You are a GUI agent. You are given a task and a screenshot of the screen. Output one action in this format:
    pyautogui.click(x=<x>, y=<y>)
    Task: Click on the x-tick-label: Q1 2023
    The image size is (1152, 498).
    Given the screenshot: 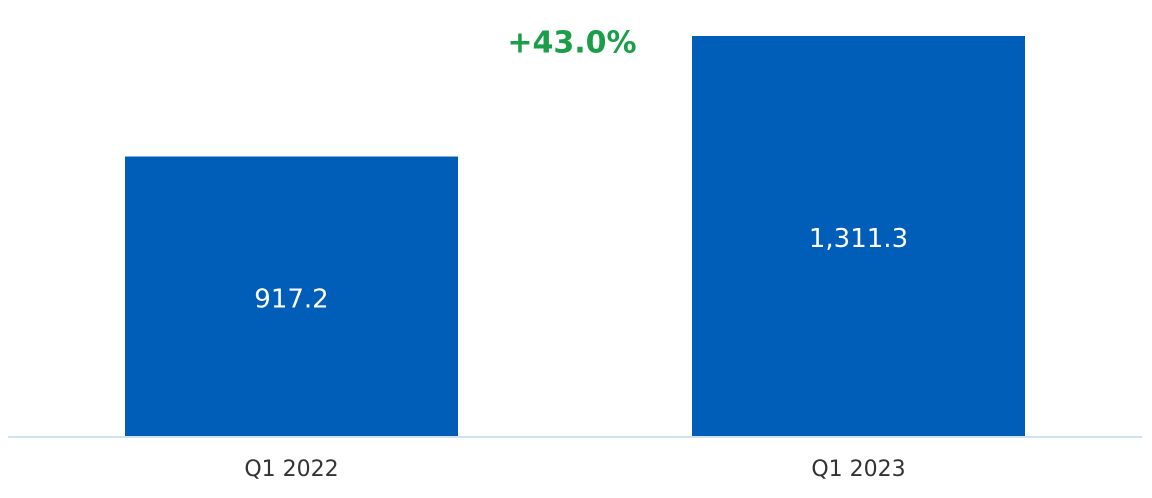 What is the action you would take?
    pyautogui.click(x=858, y=469)
    